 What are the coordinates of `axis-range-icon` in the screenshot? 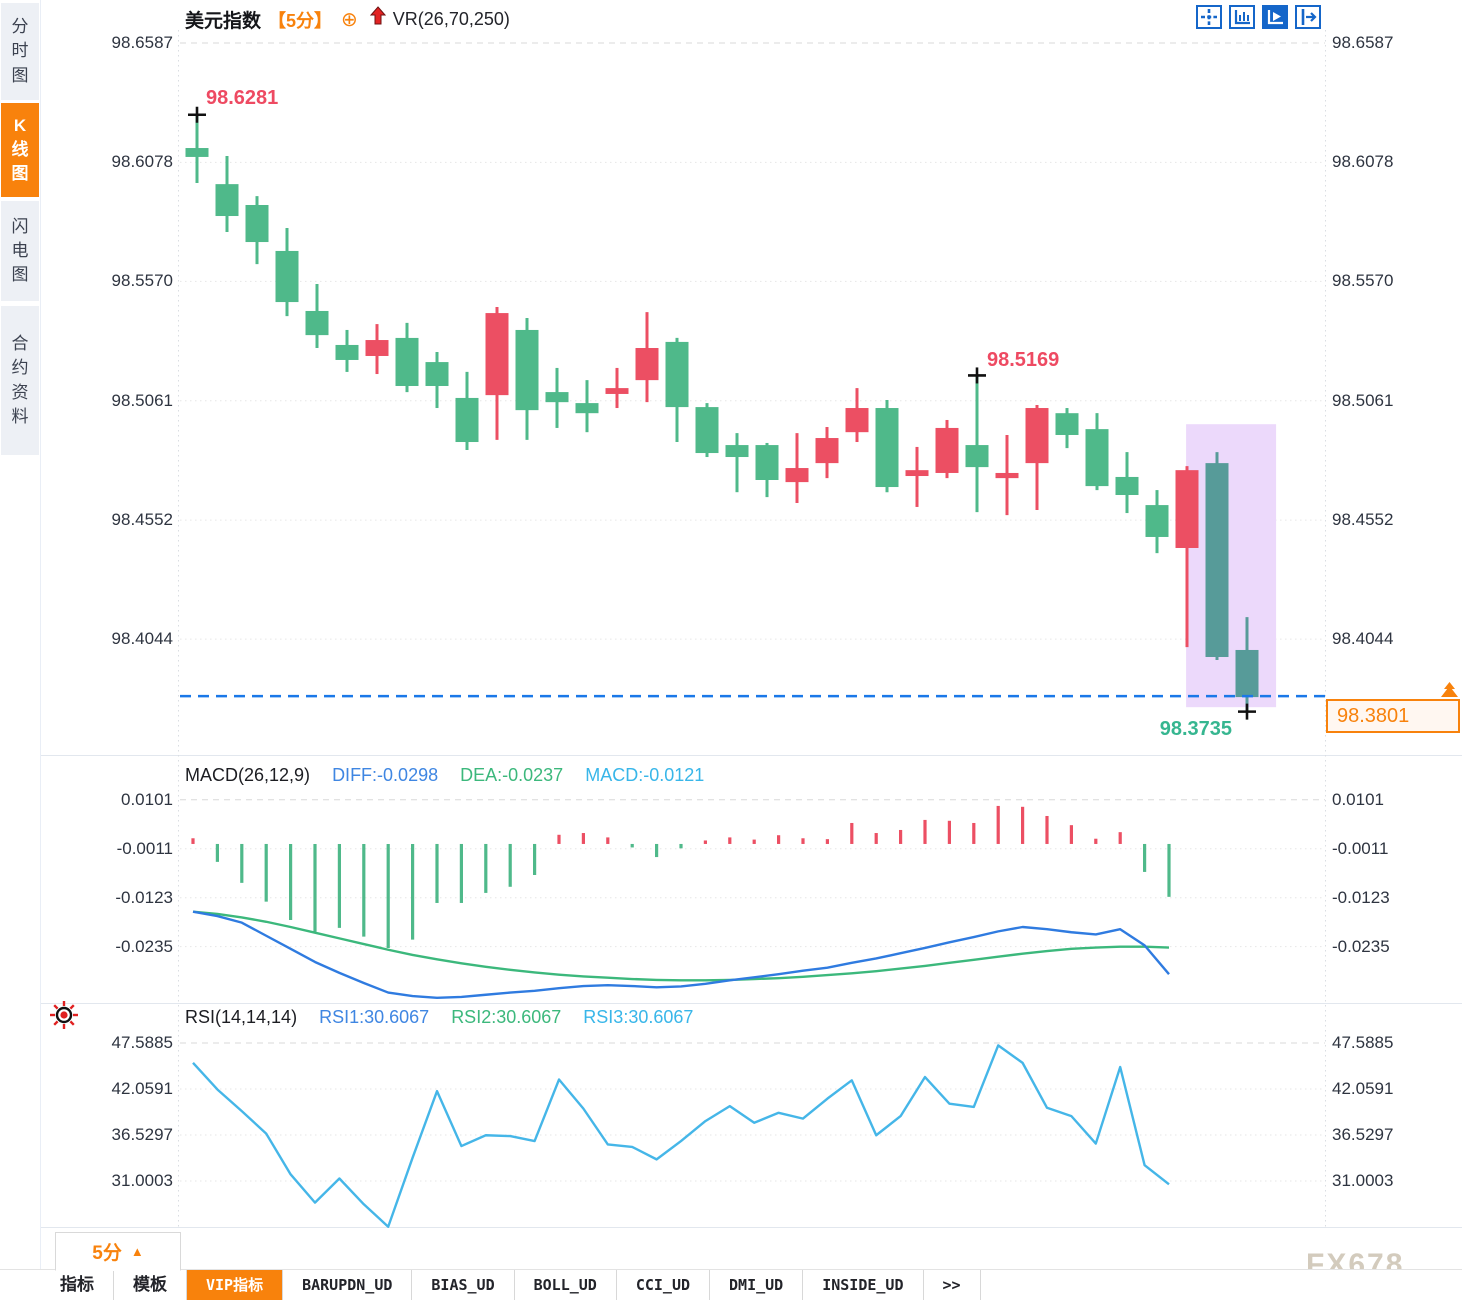 It's located at (1242, 17).